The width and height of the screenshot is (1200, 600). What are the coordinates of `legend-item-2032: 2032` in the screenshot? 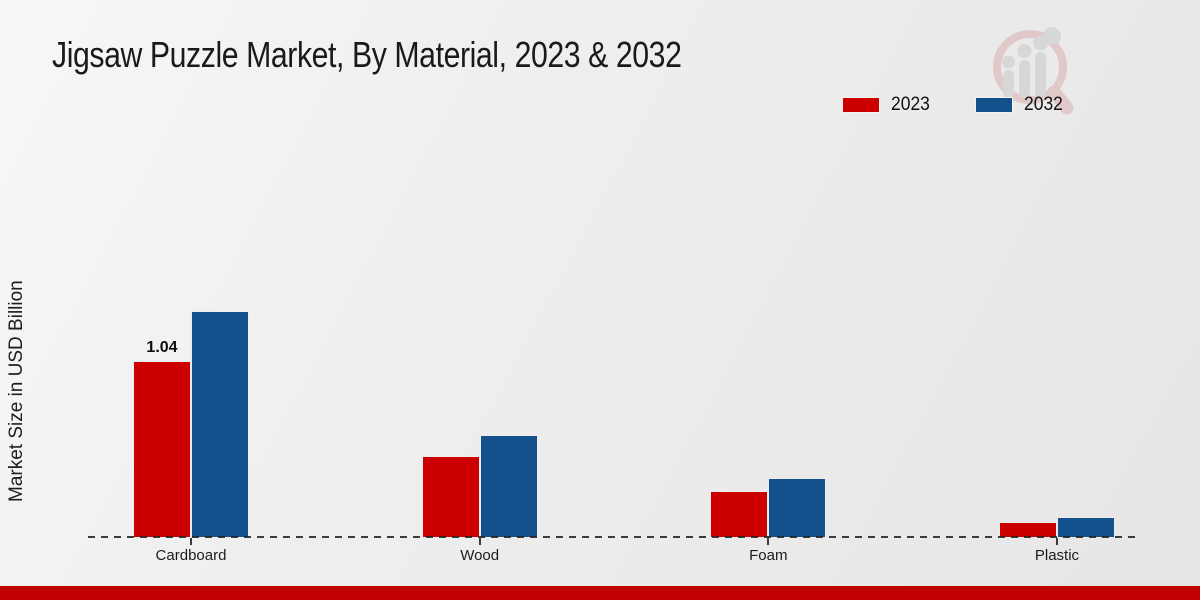 It's located at (1020, 105).